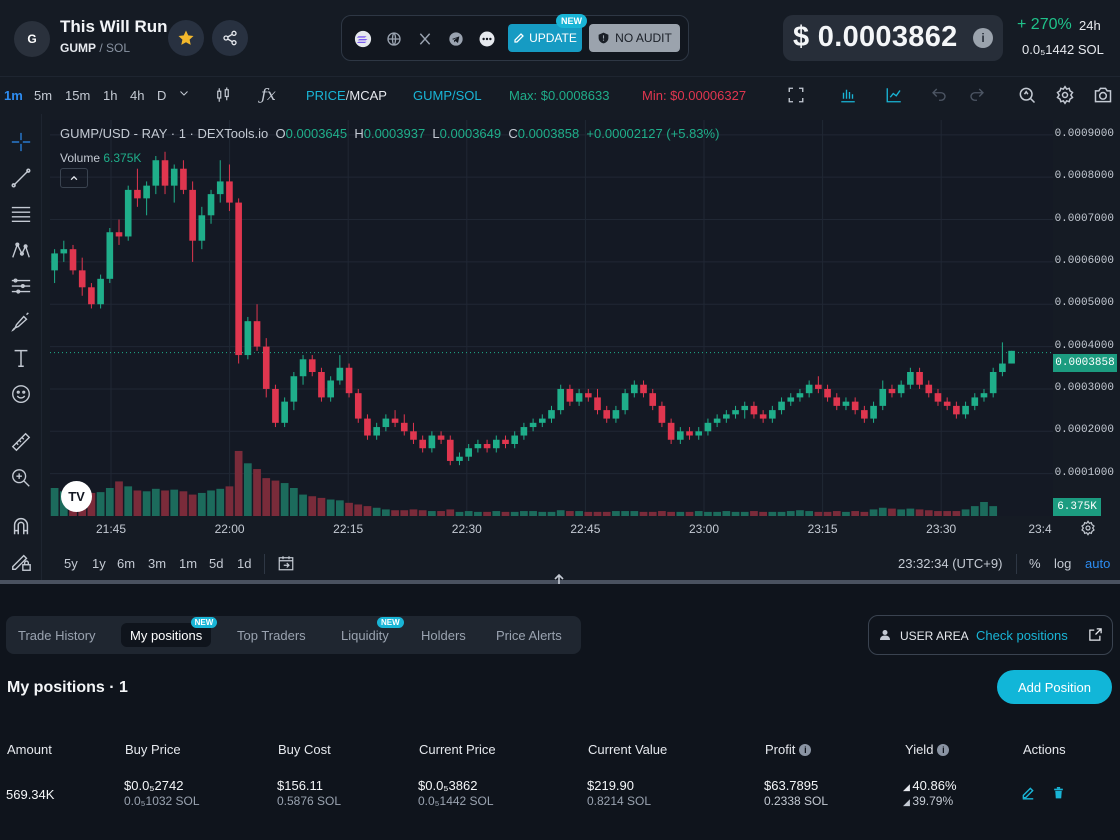 Image resolution: width=1120 pixels, height=840 pixels. Describe the element at coordinates (848, 96) in the screenshot. I see `chart-style-icon` at that location.